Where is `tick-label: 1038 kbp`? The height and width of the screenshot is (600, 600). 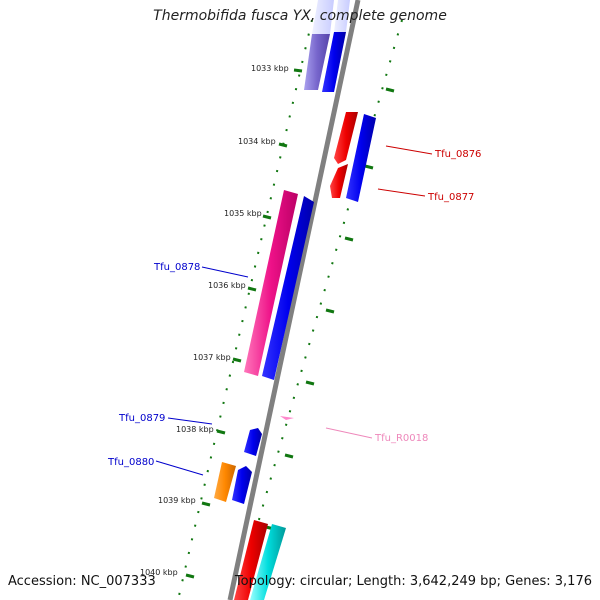 tick-label: 1038 kbp is located at coordinates (195, 429).